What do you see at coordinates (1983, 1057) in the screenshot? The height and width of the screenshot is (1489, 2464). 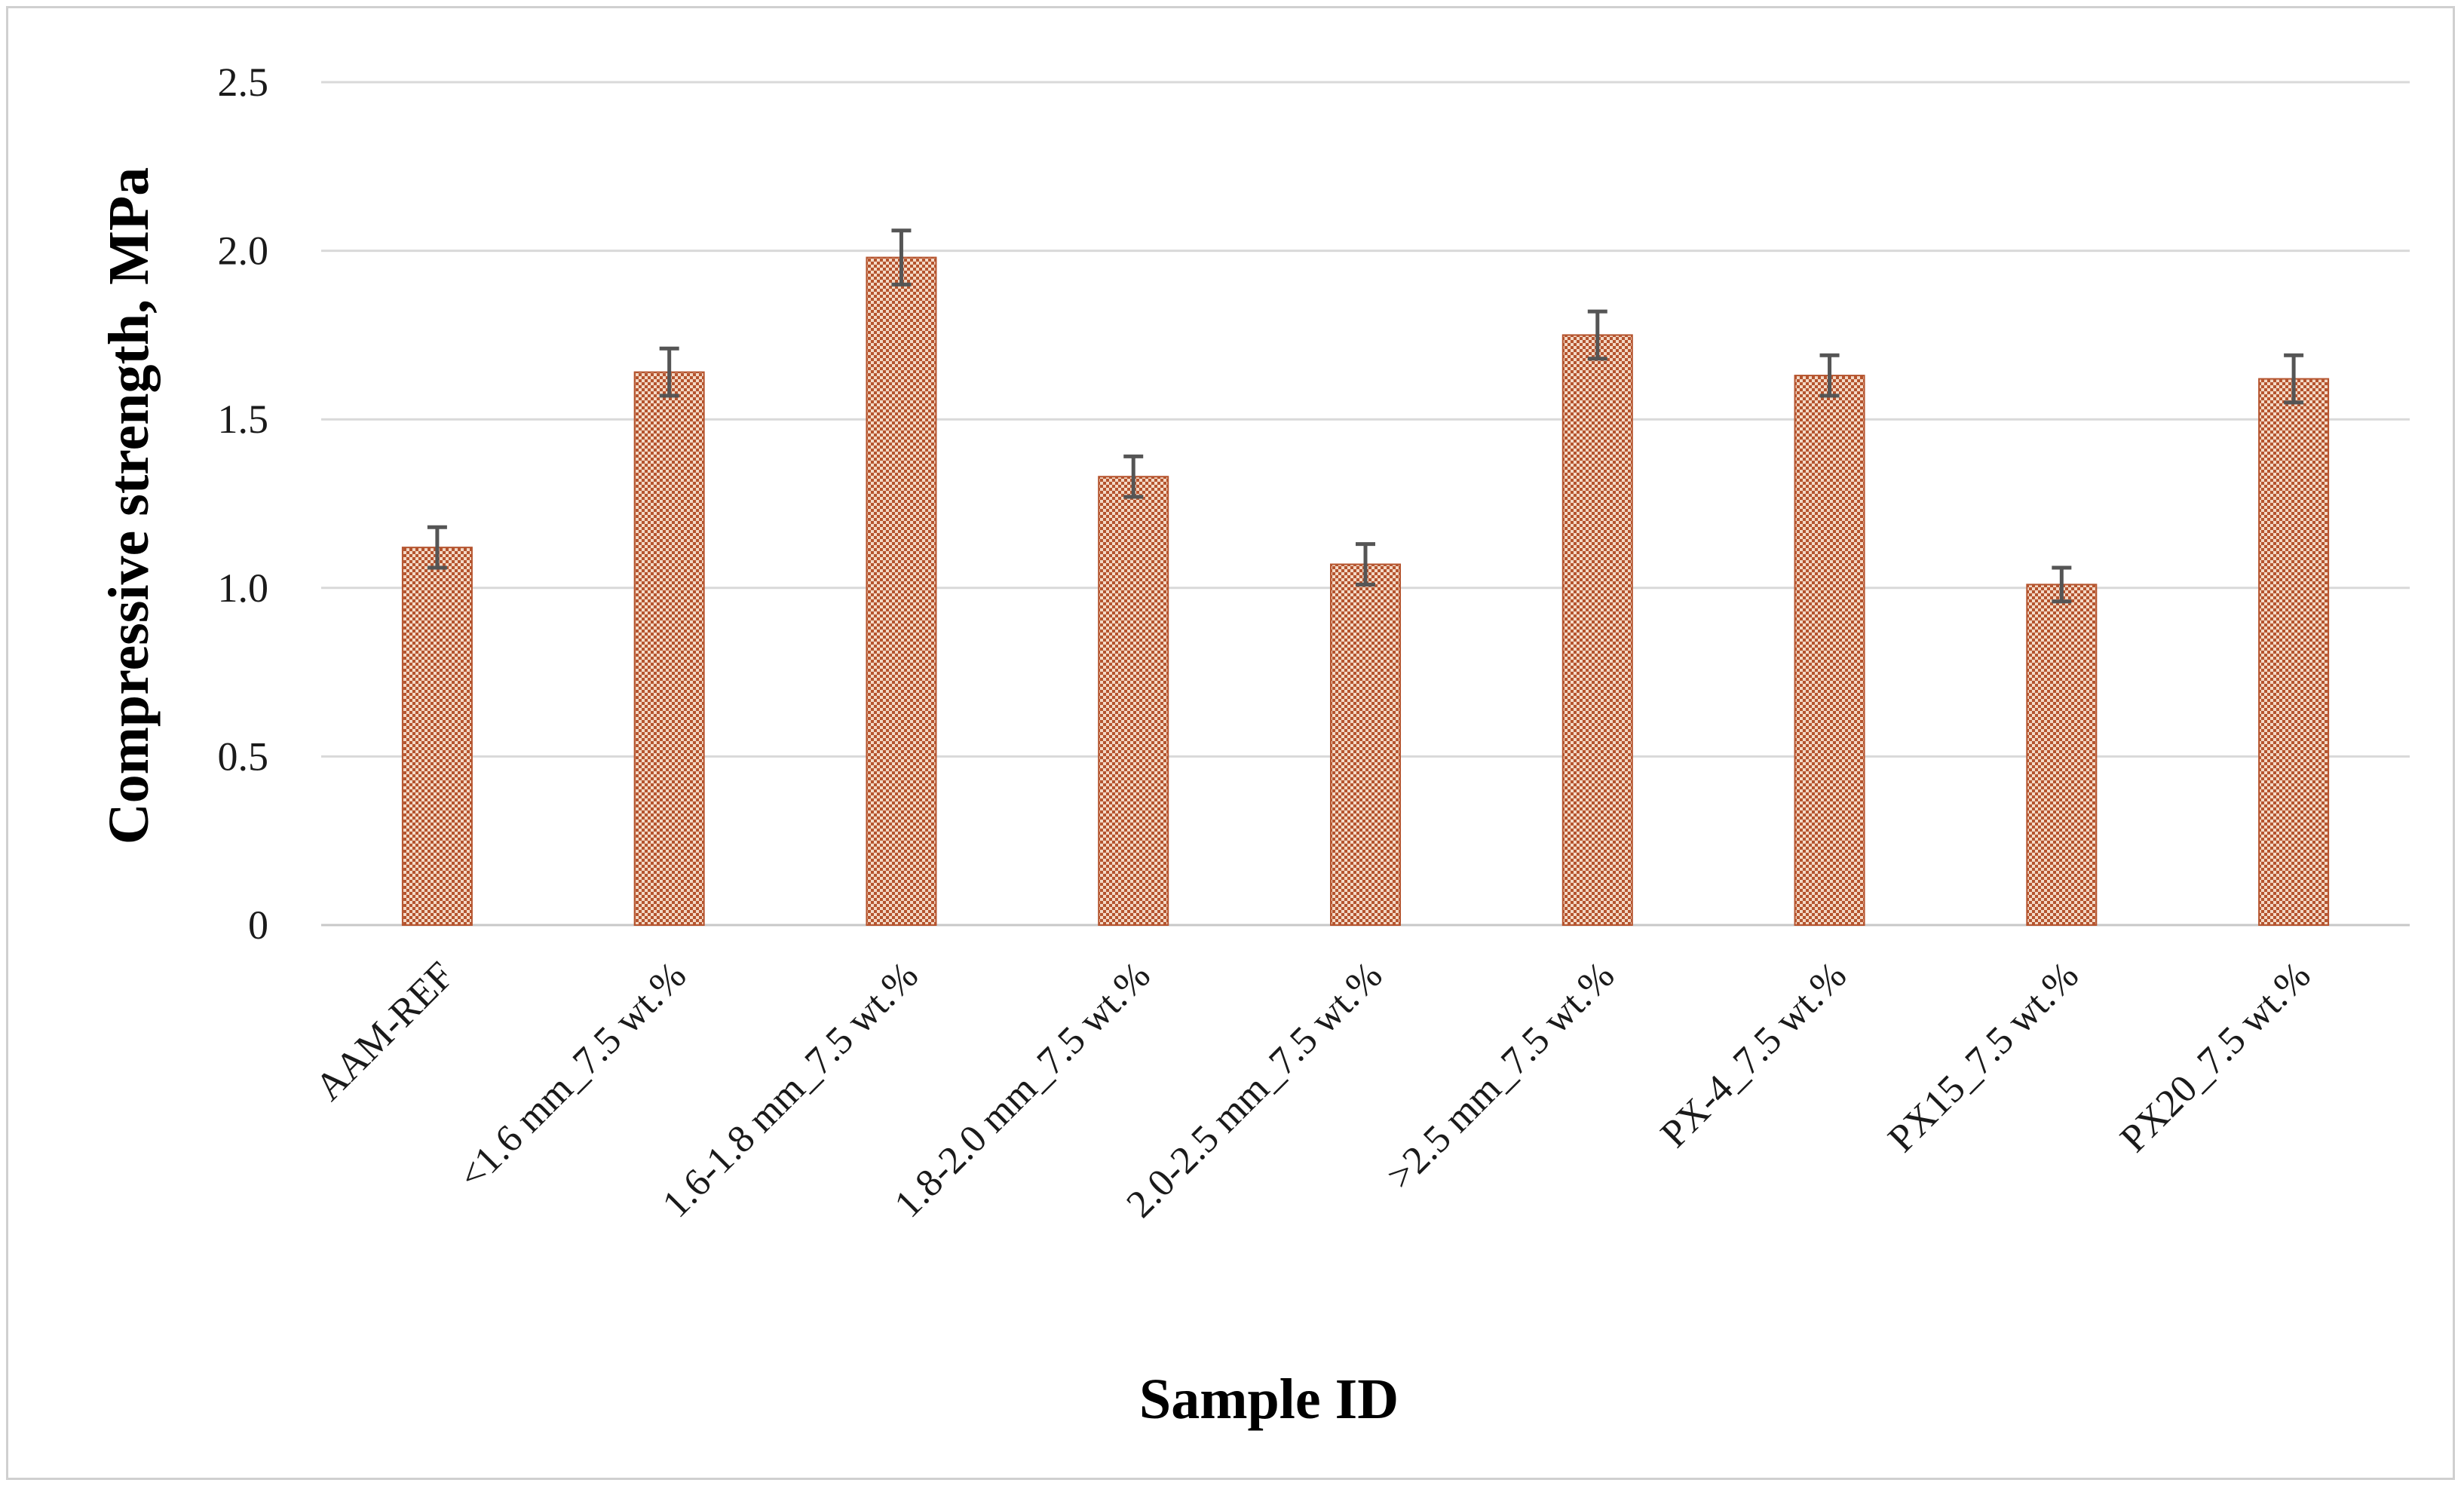 I see `x-tick-label: PX15_7.5 wt.%` at bounding box center [1983, 1057].